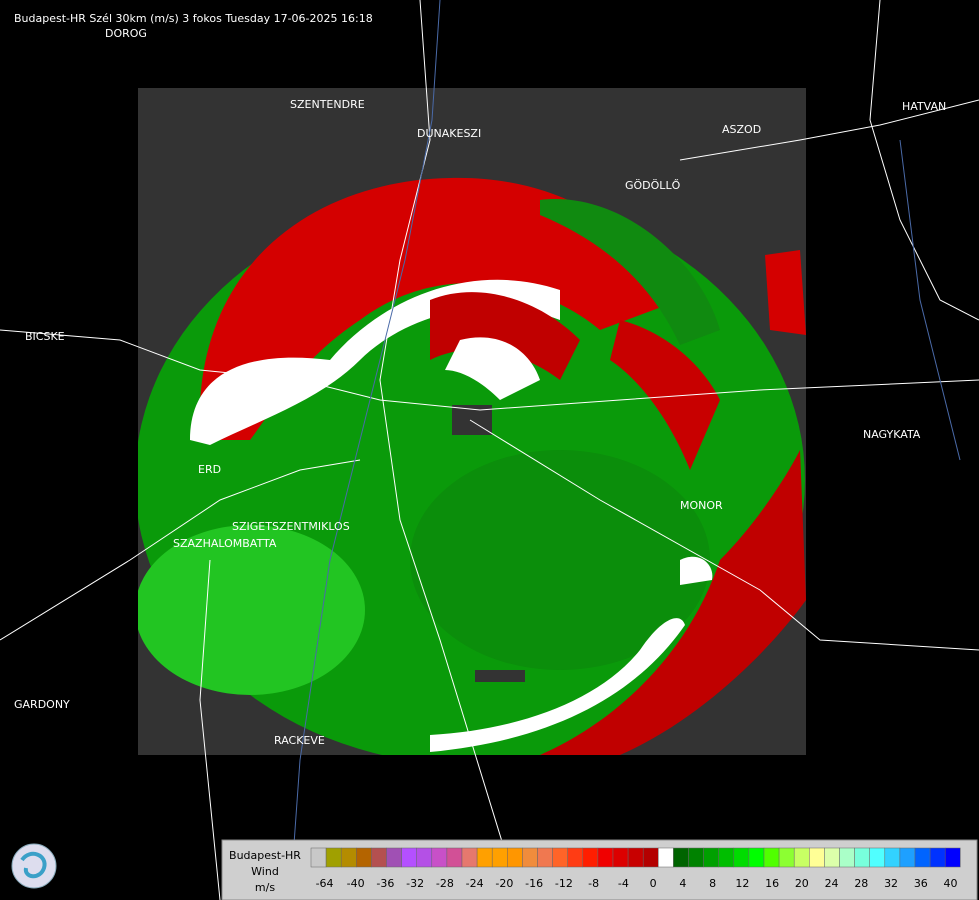 This screenshot has width=979, height=900. Describe the element at coordinates (742, 883) in the screenshot. I see `legend-tick-label: 12` at that location.